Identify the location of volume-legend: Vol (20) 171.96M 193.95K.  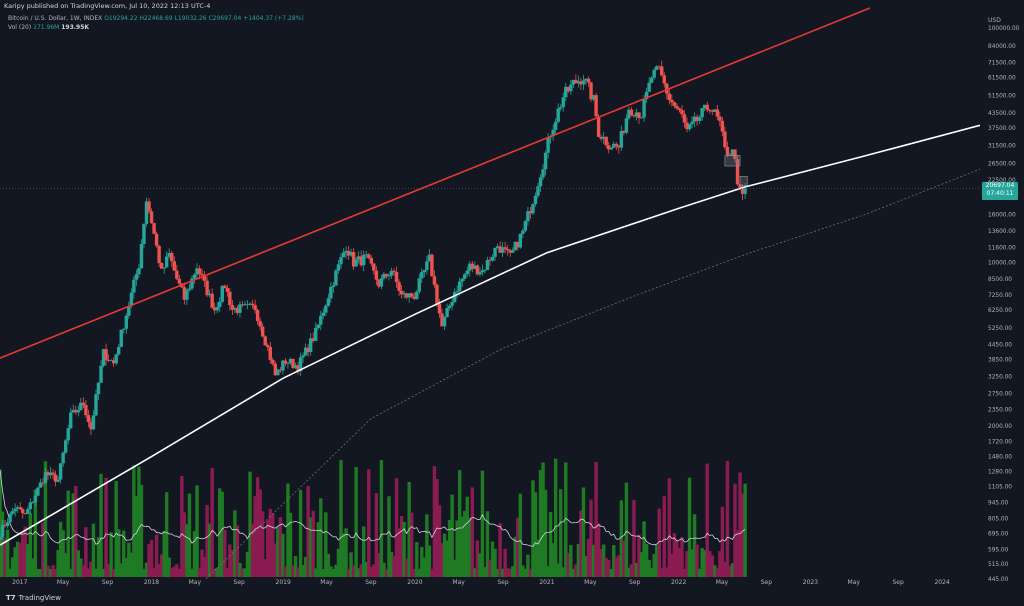
(48, 27).